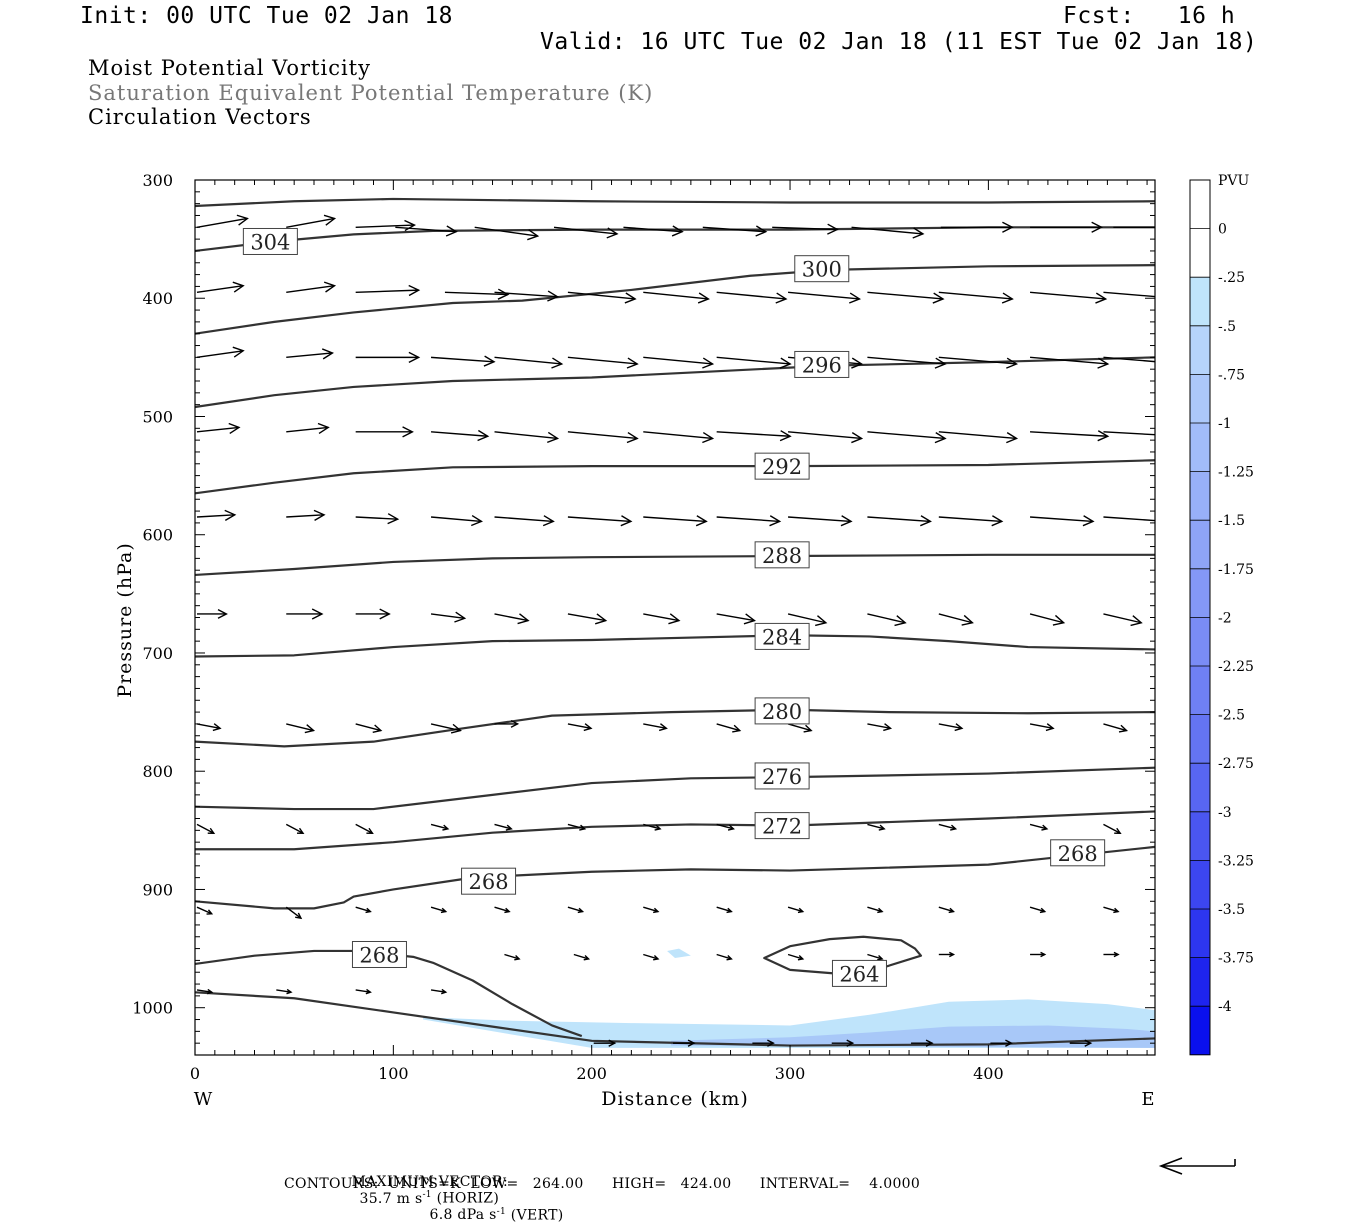  What do you see at coordinates (157, 771) in the screenshot?
I see `y-tick-label: 800` at bounding box center [157, 771].